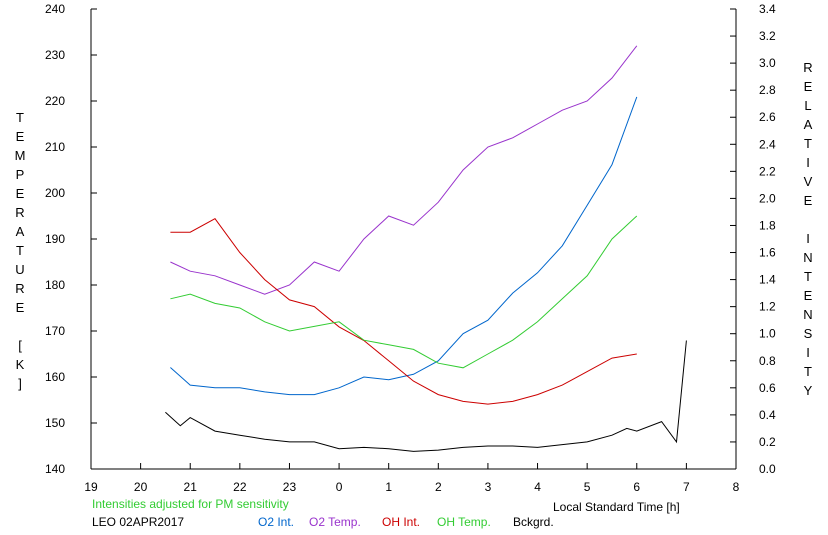 The height and width of the screenshot is (535, 828). What do you see at coordinates (55, 331) in the screenshot?
I see `left-tick-label: 170` at bounding box center [55, 331].